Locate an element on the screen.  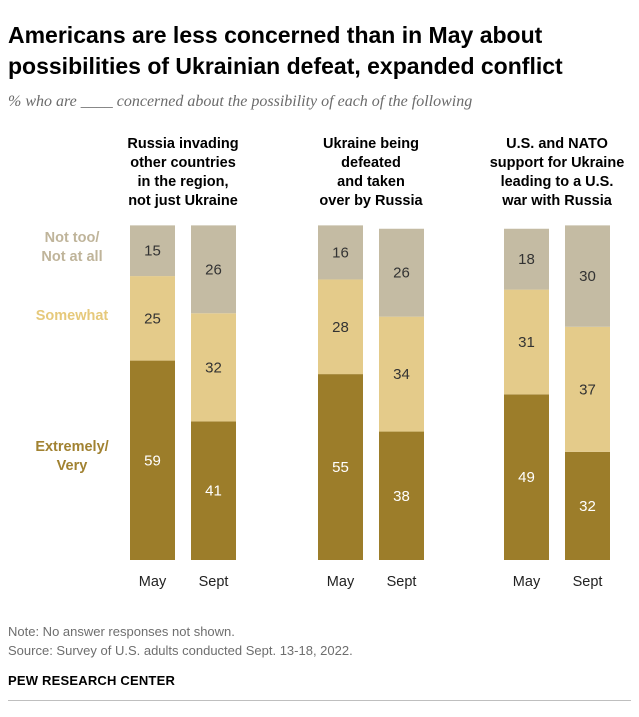
data-label-somewhat: 32 is located at coordinates (213, 367).